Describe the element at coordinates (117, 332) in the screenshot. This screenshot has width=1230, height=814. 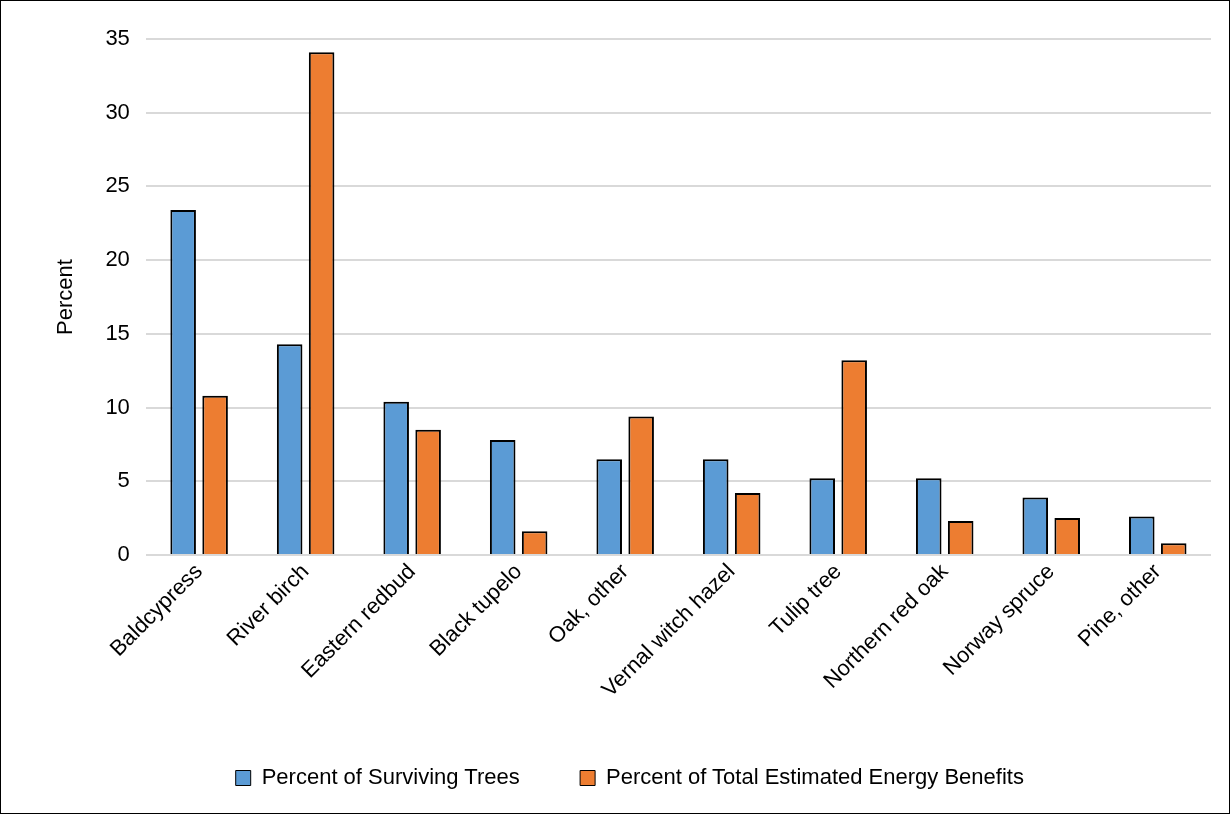
I see `y-tick-label: 15` at that location.